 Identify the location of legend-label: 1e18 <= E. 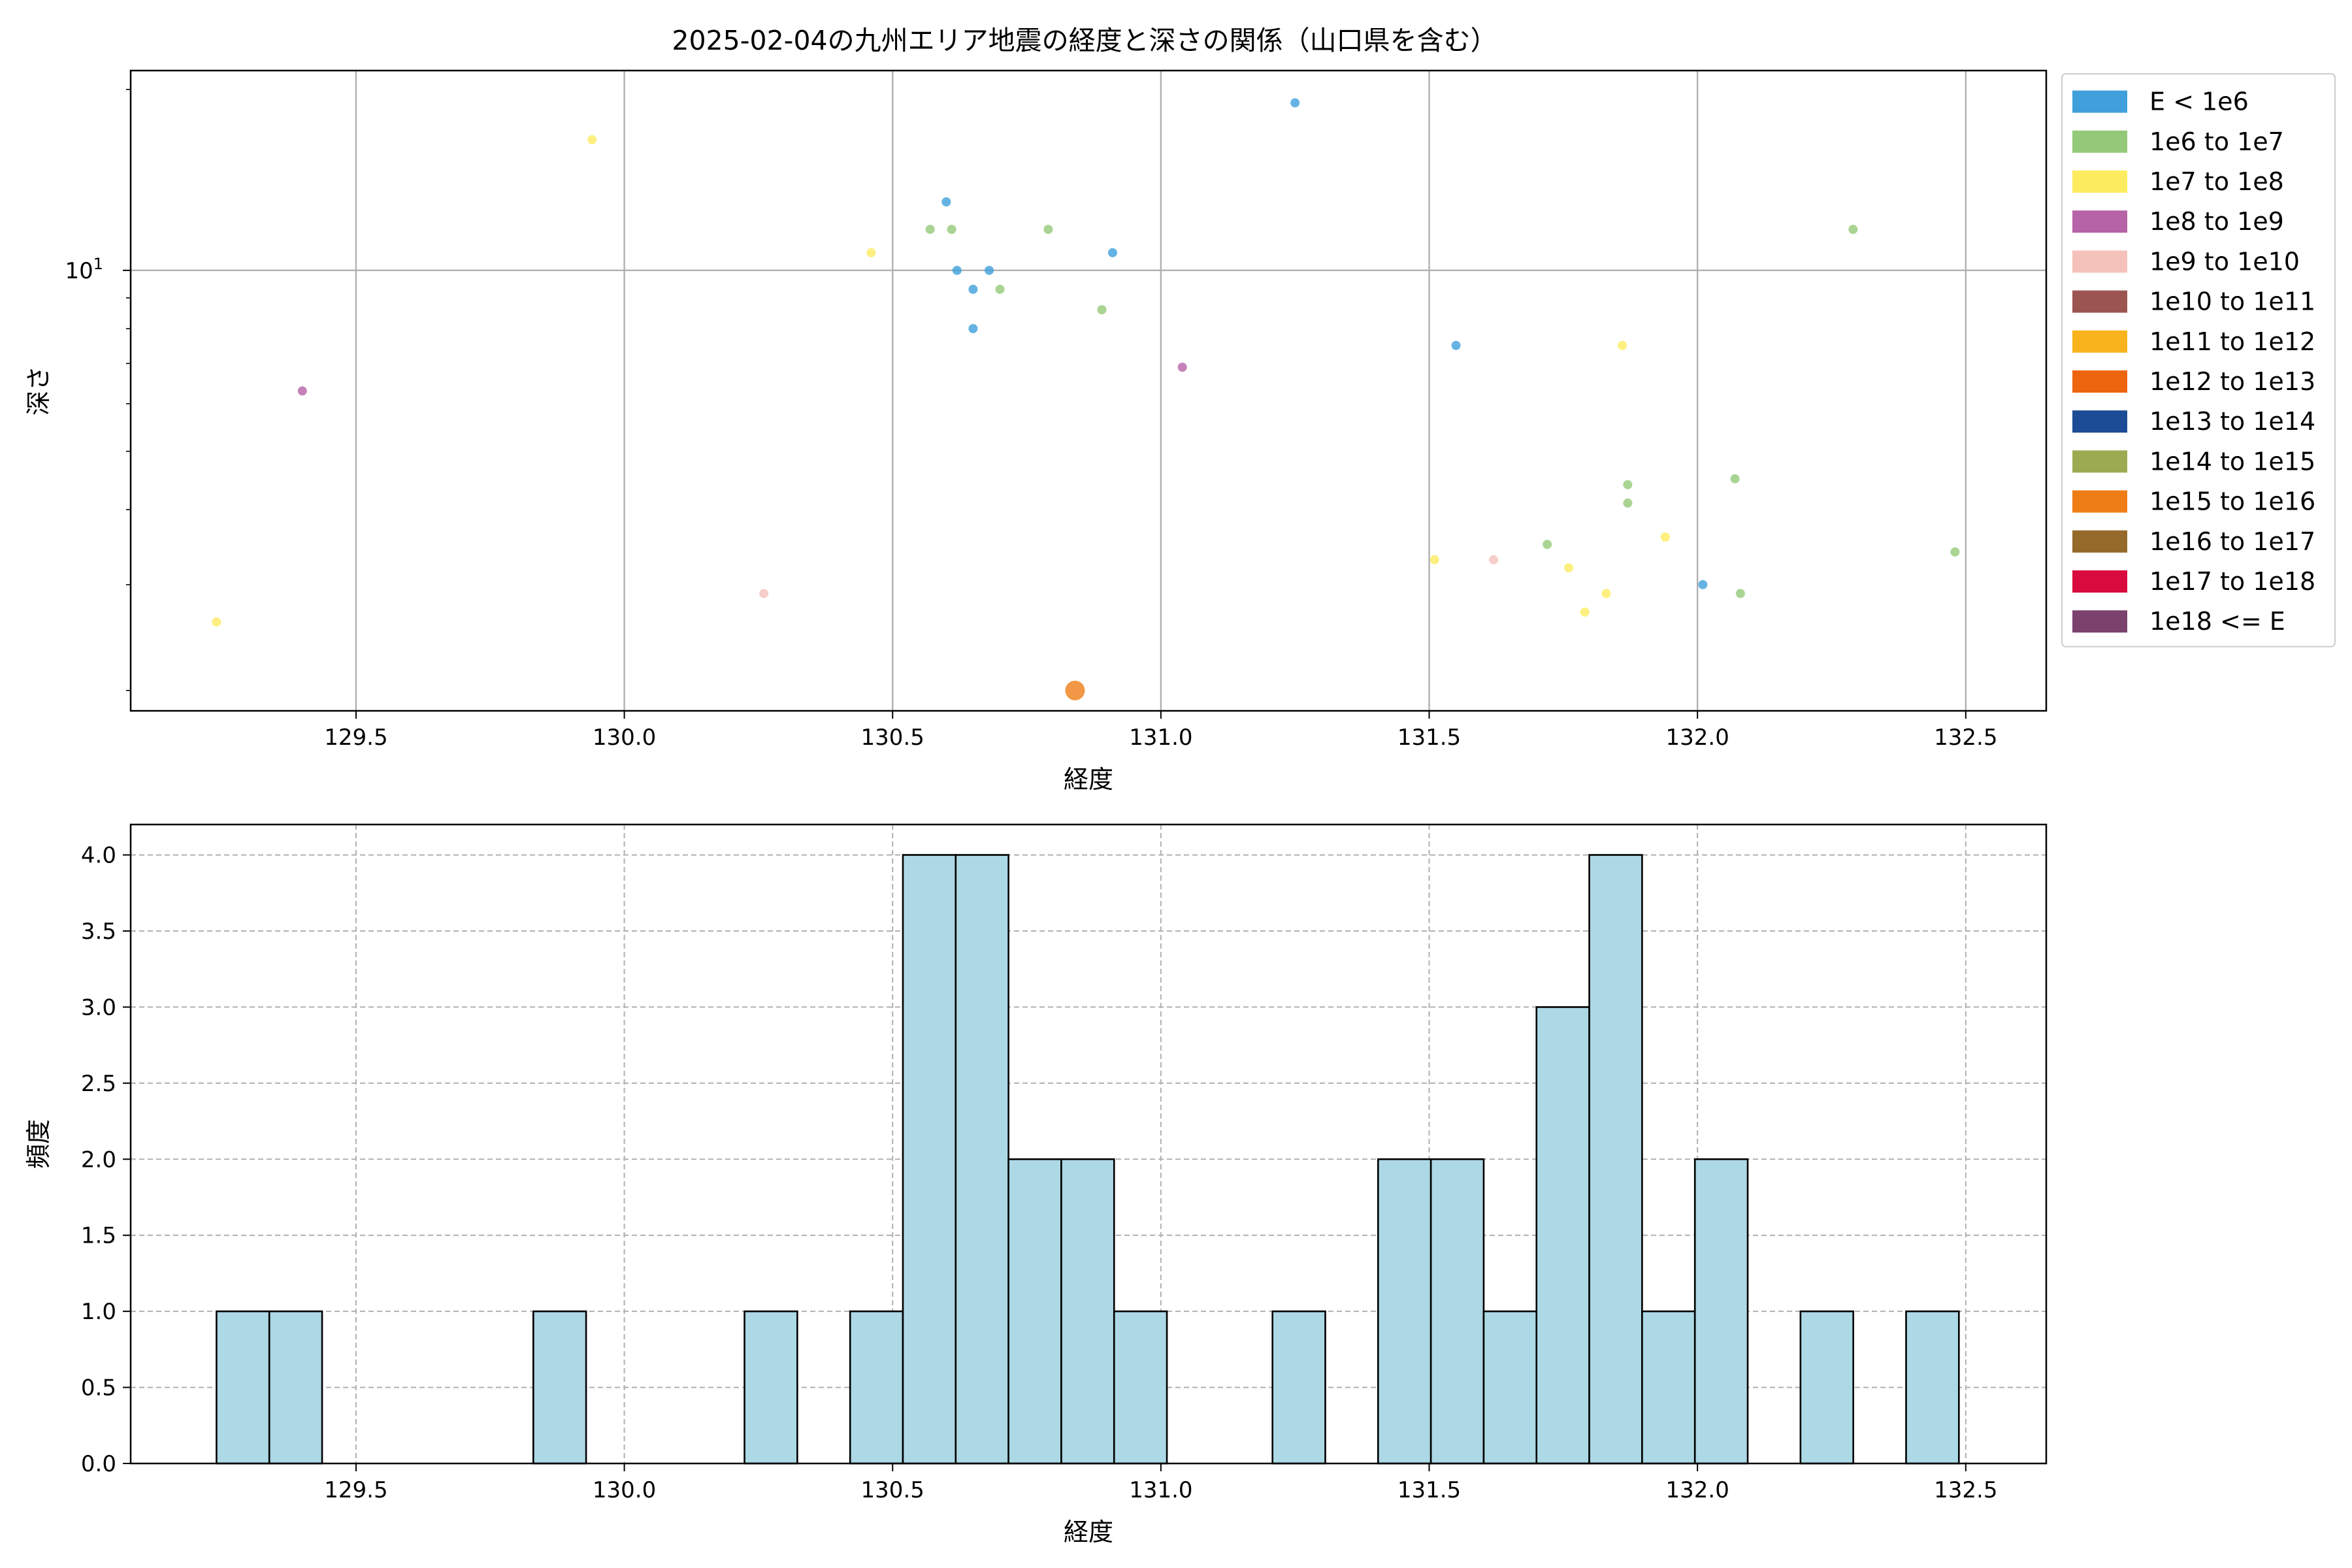
(2217, 621).